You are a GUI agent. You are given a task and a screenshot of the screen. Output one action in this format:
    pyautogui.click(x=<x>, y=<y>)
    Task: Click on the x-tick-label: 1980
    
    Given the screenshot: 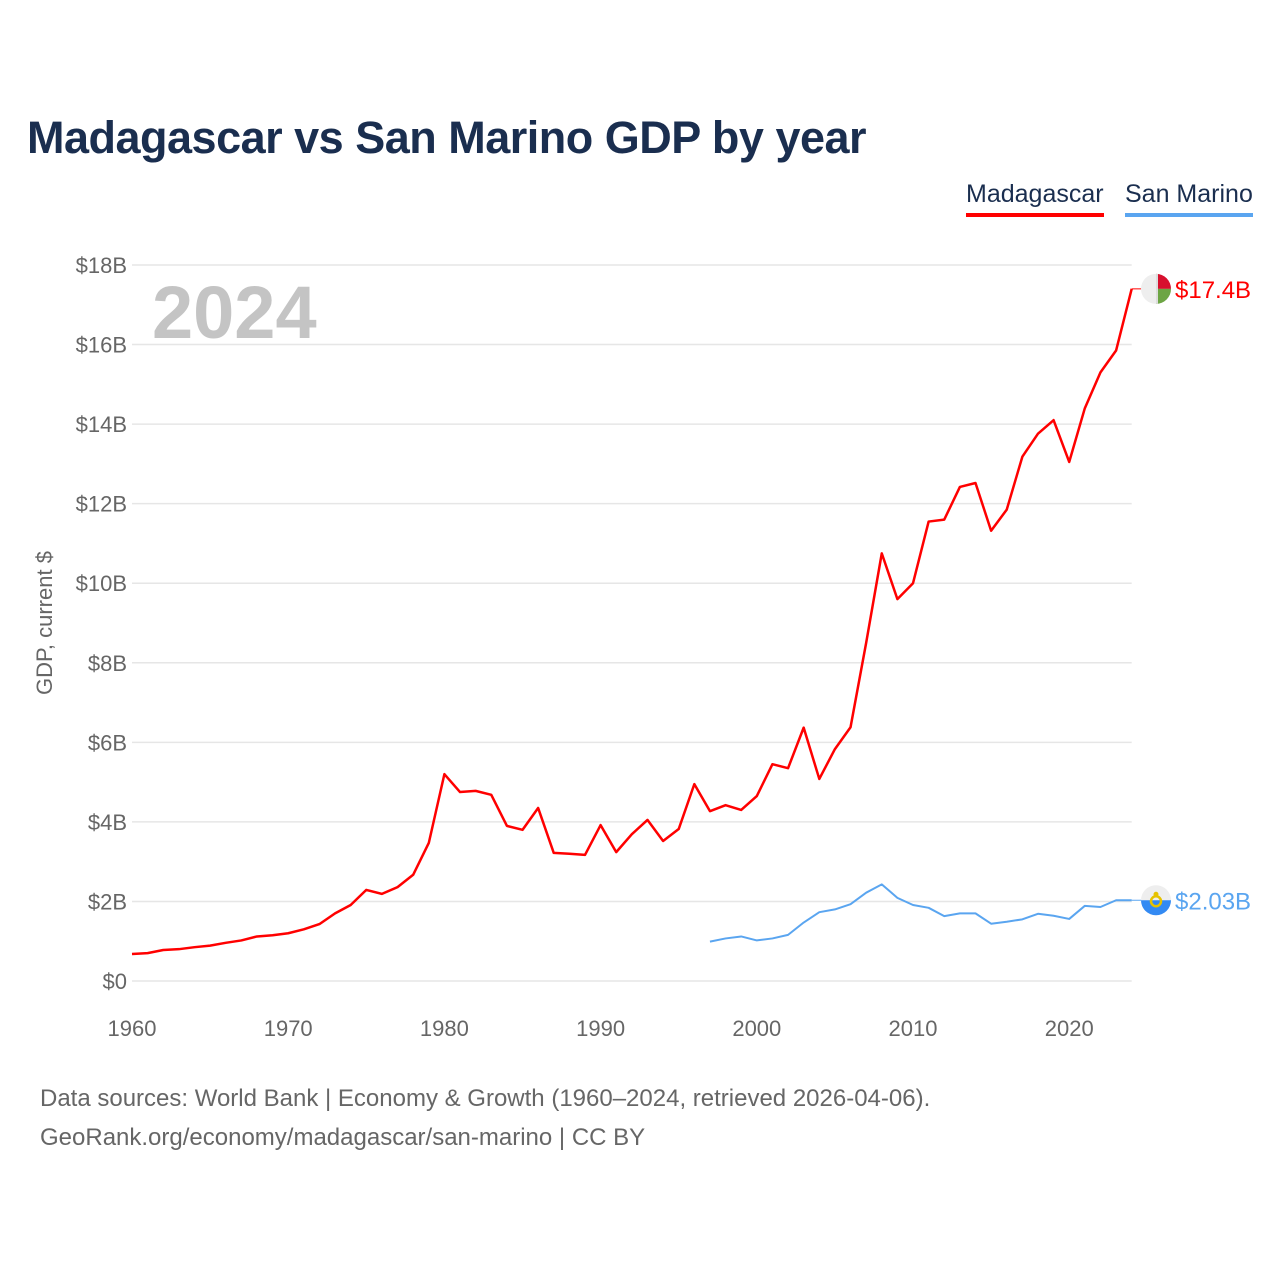 What is the action you would take?
    pyautogui.click(x=444, y=1028)
    